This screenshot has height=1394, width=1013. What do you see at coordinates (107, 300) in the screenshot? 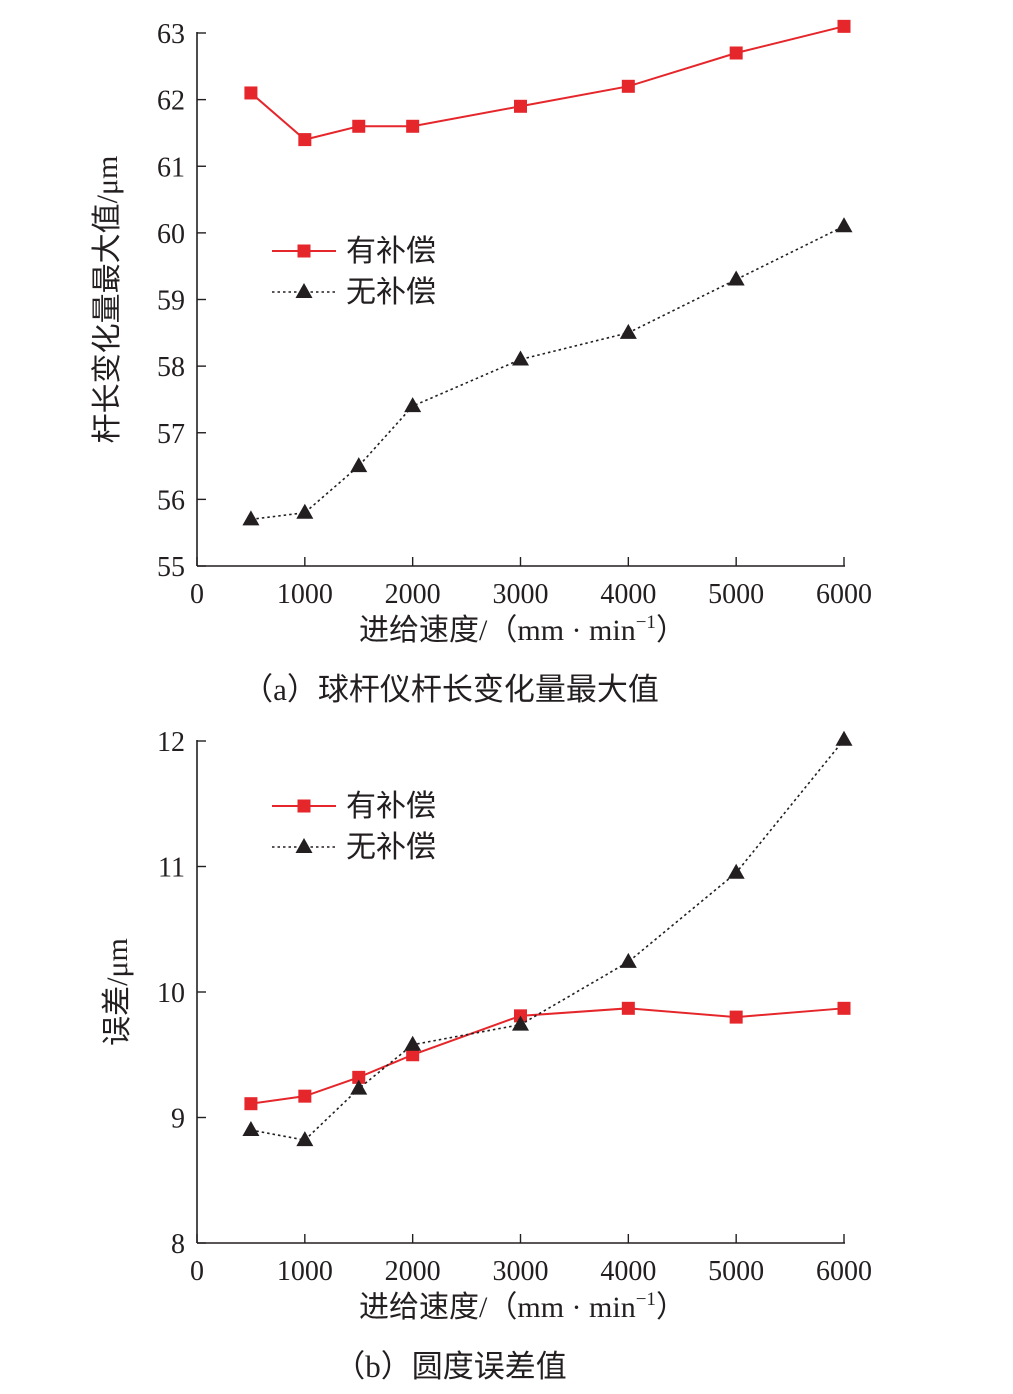
I see `y-axis-label: 杆长变化量最大值/μm` at bounding box center [107, 300].